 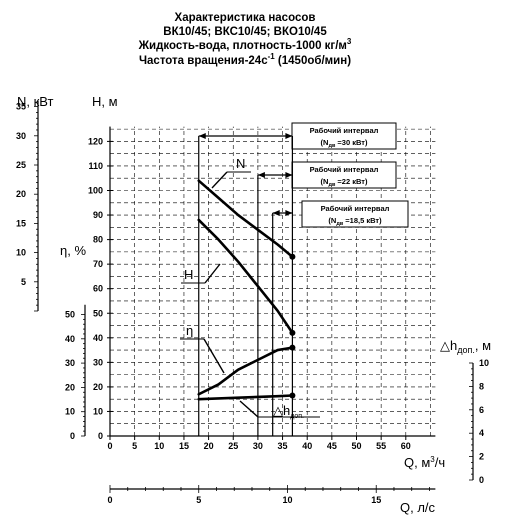 I want to click on eta-tick-label: 40, so click(x=70, y=339).